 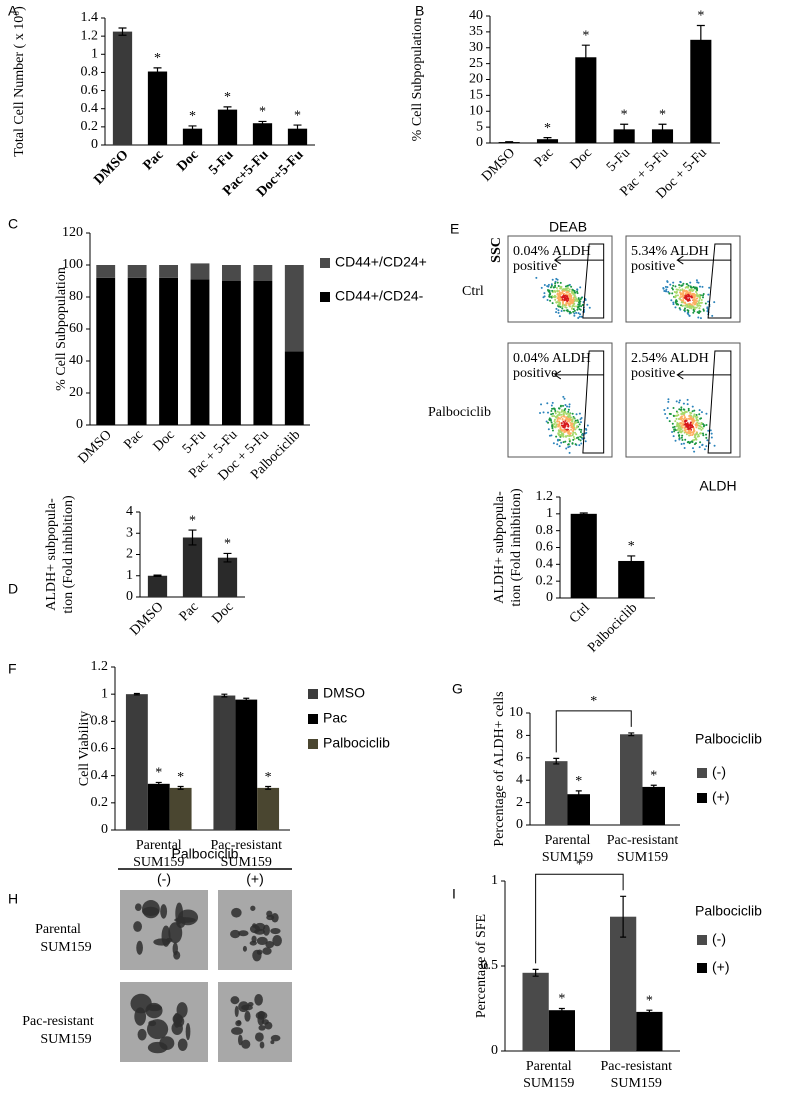 What do you see at coordinates (100, 775) in the screenshot?
I see `y-tick-label: 0.4` at bounding box center [100, 775].